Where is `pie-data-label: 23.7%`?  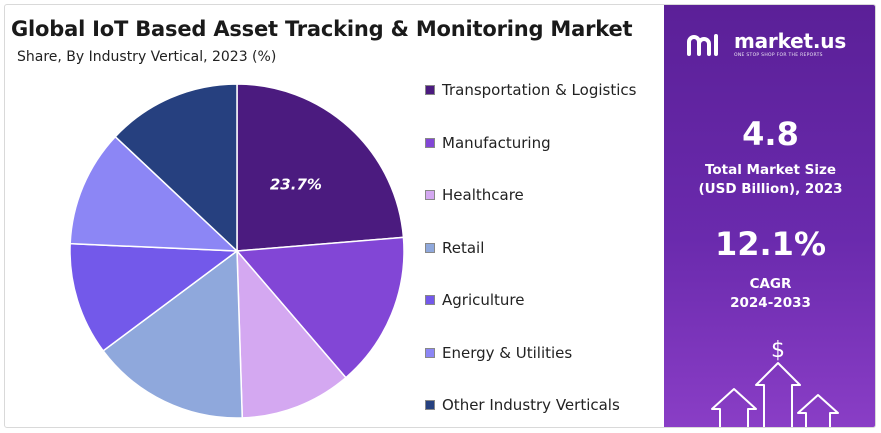 pie-data-label: 23.7% is located at coordinates (296, 185).